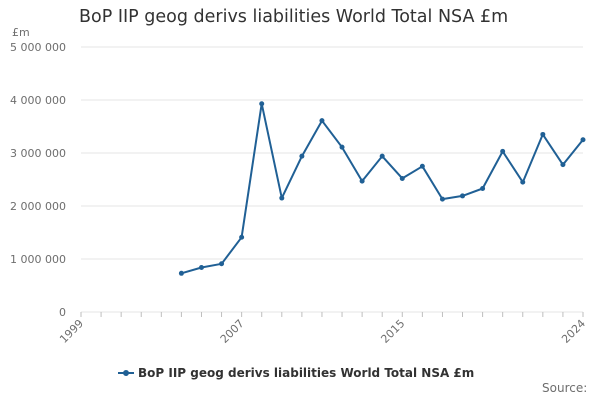  I want to click on x-tick-label: 2007, so click(232, 331).